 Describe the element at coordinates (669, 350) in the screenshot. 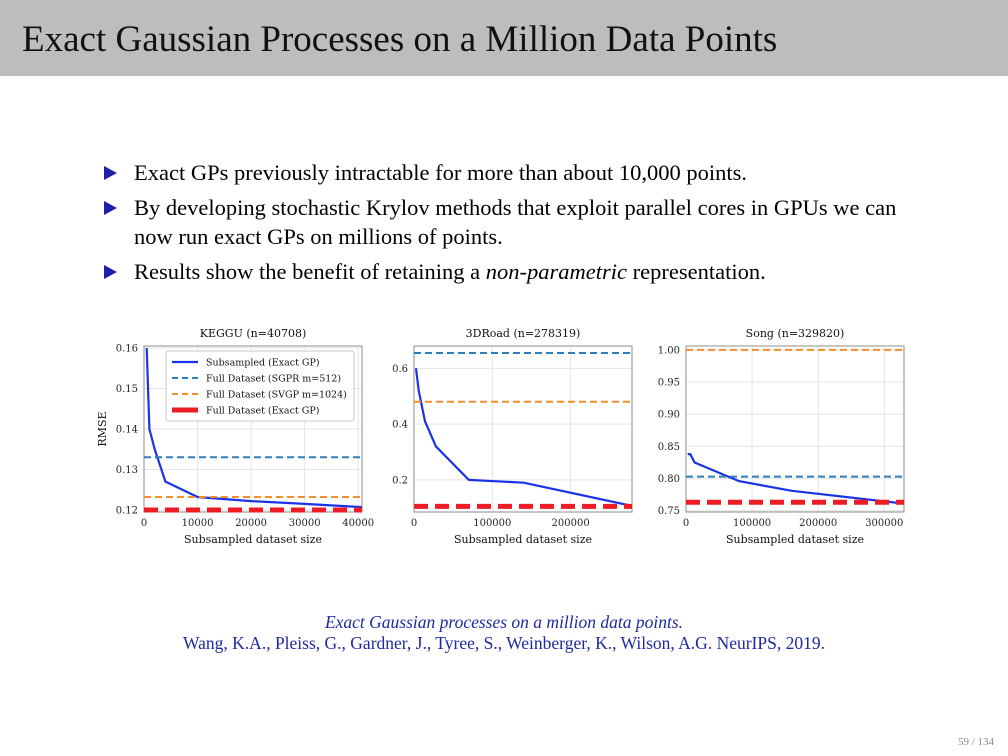

I see `y-tick-label: 1.00` at that location.